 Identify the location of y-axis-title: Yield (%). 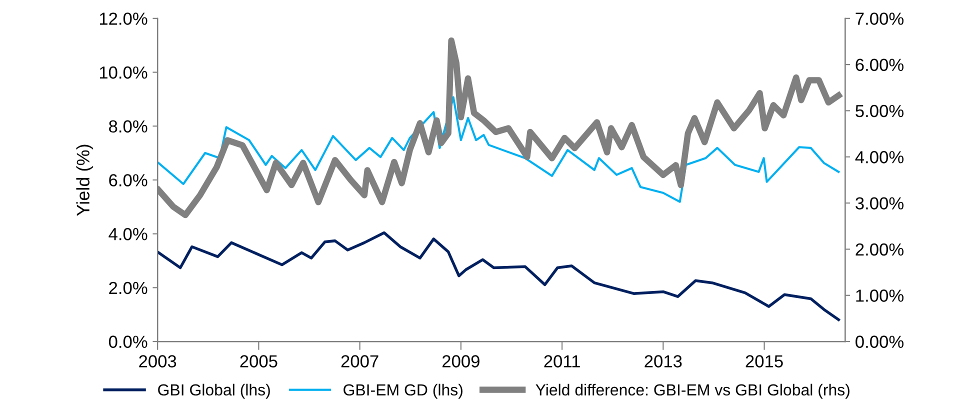
(85, 180).